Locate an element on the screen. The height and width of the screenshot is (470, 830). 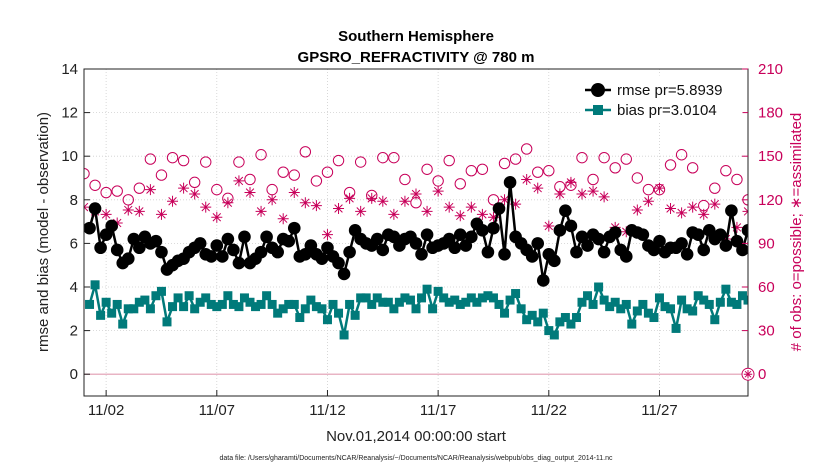
legend: rmse pr=5.8939 bias pr=3.0104 is located at coordinates (662, 98).